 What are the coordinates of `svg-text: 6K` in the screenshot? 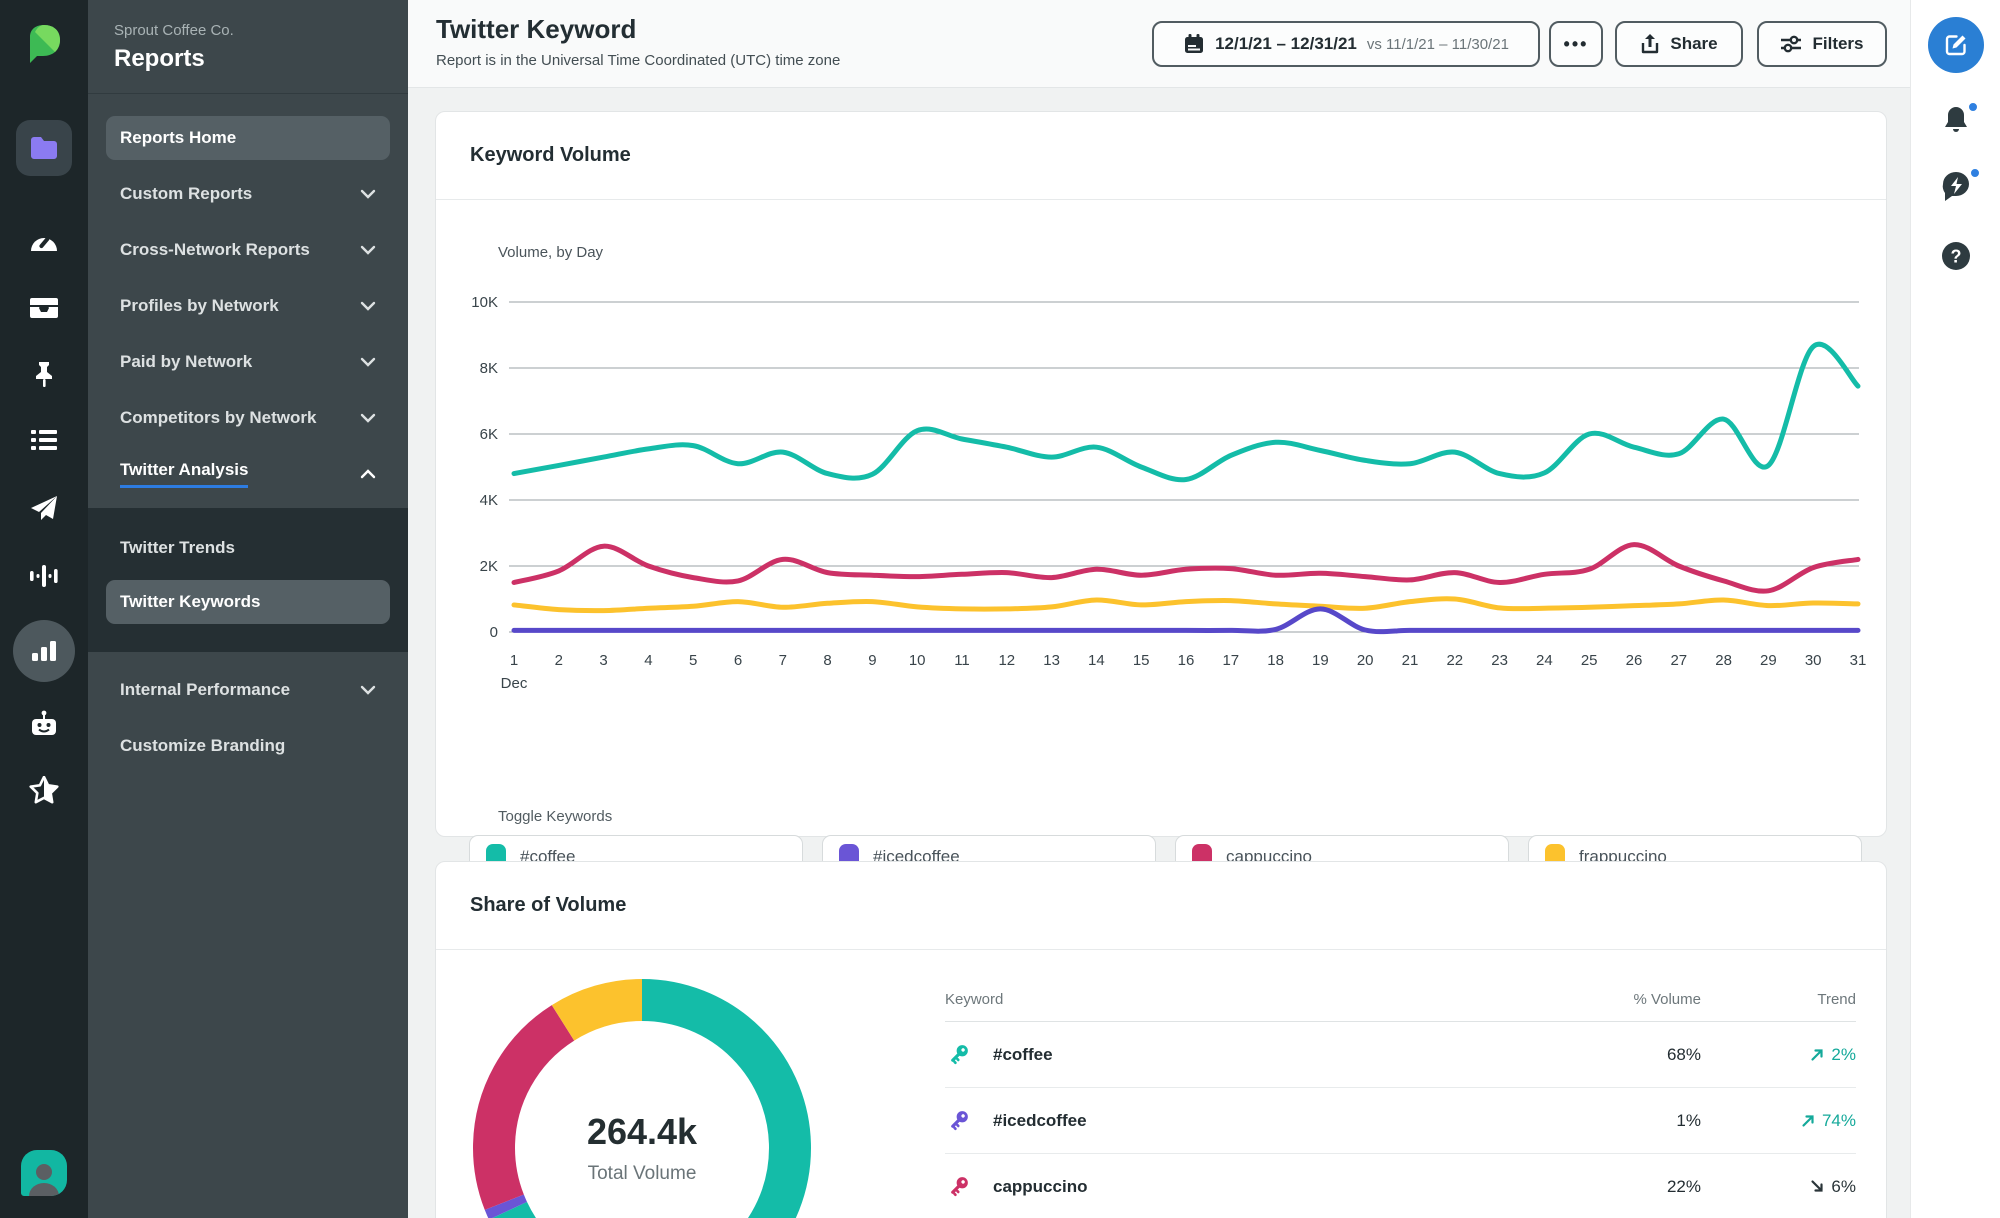 It's located at (489, 434).